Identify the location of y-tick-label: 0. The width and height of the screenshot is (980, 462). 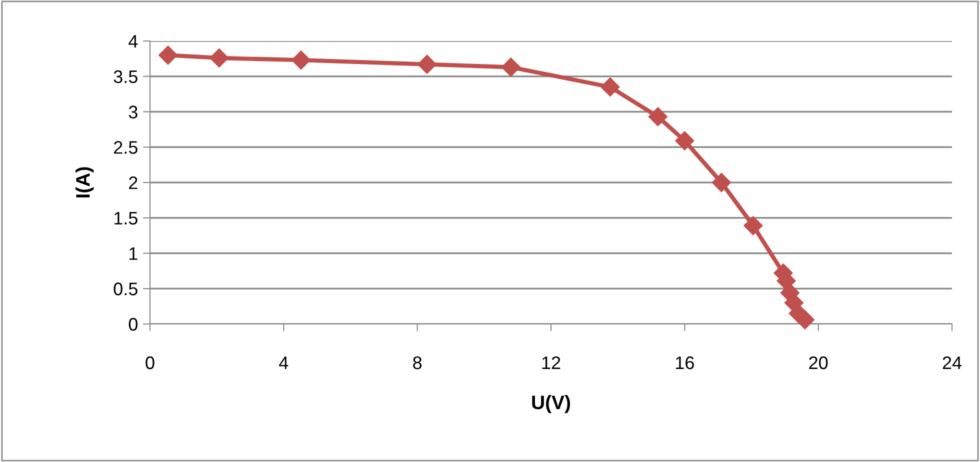
(133, 324).